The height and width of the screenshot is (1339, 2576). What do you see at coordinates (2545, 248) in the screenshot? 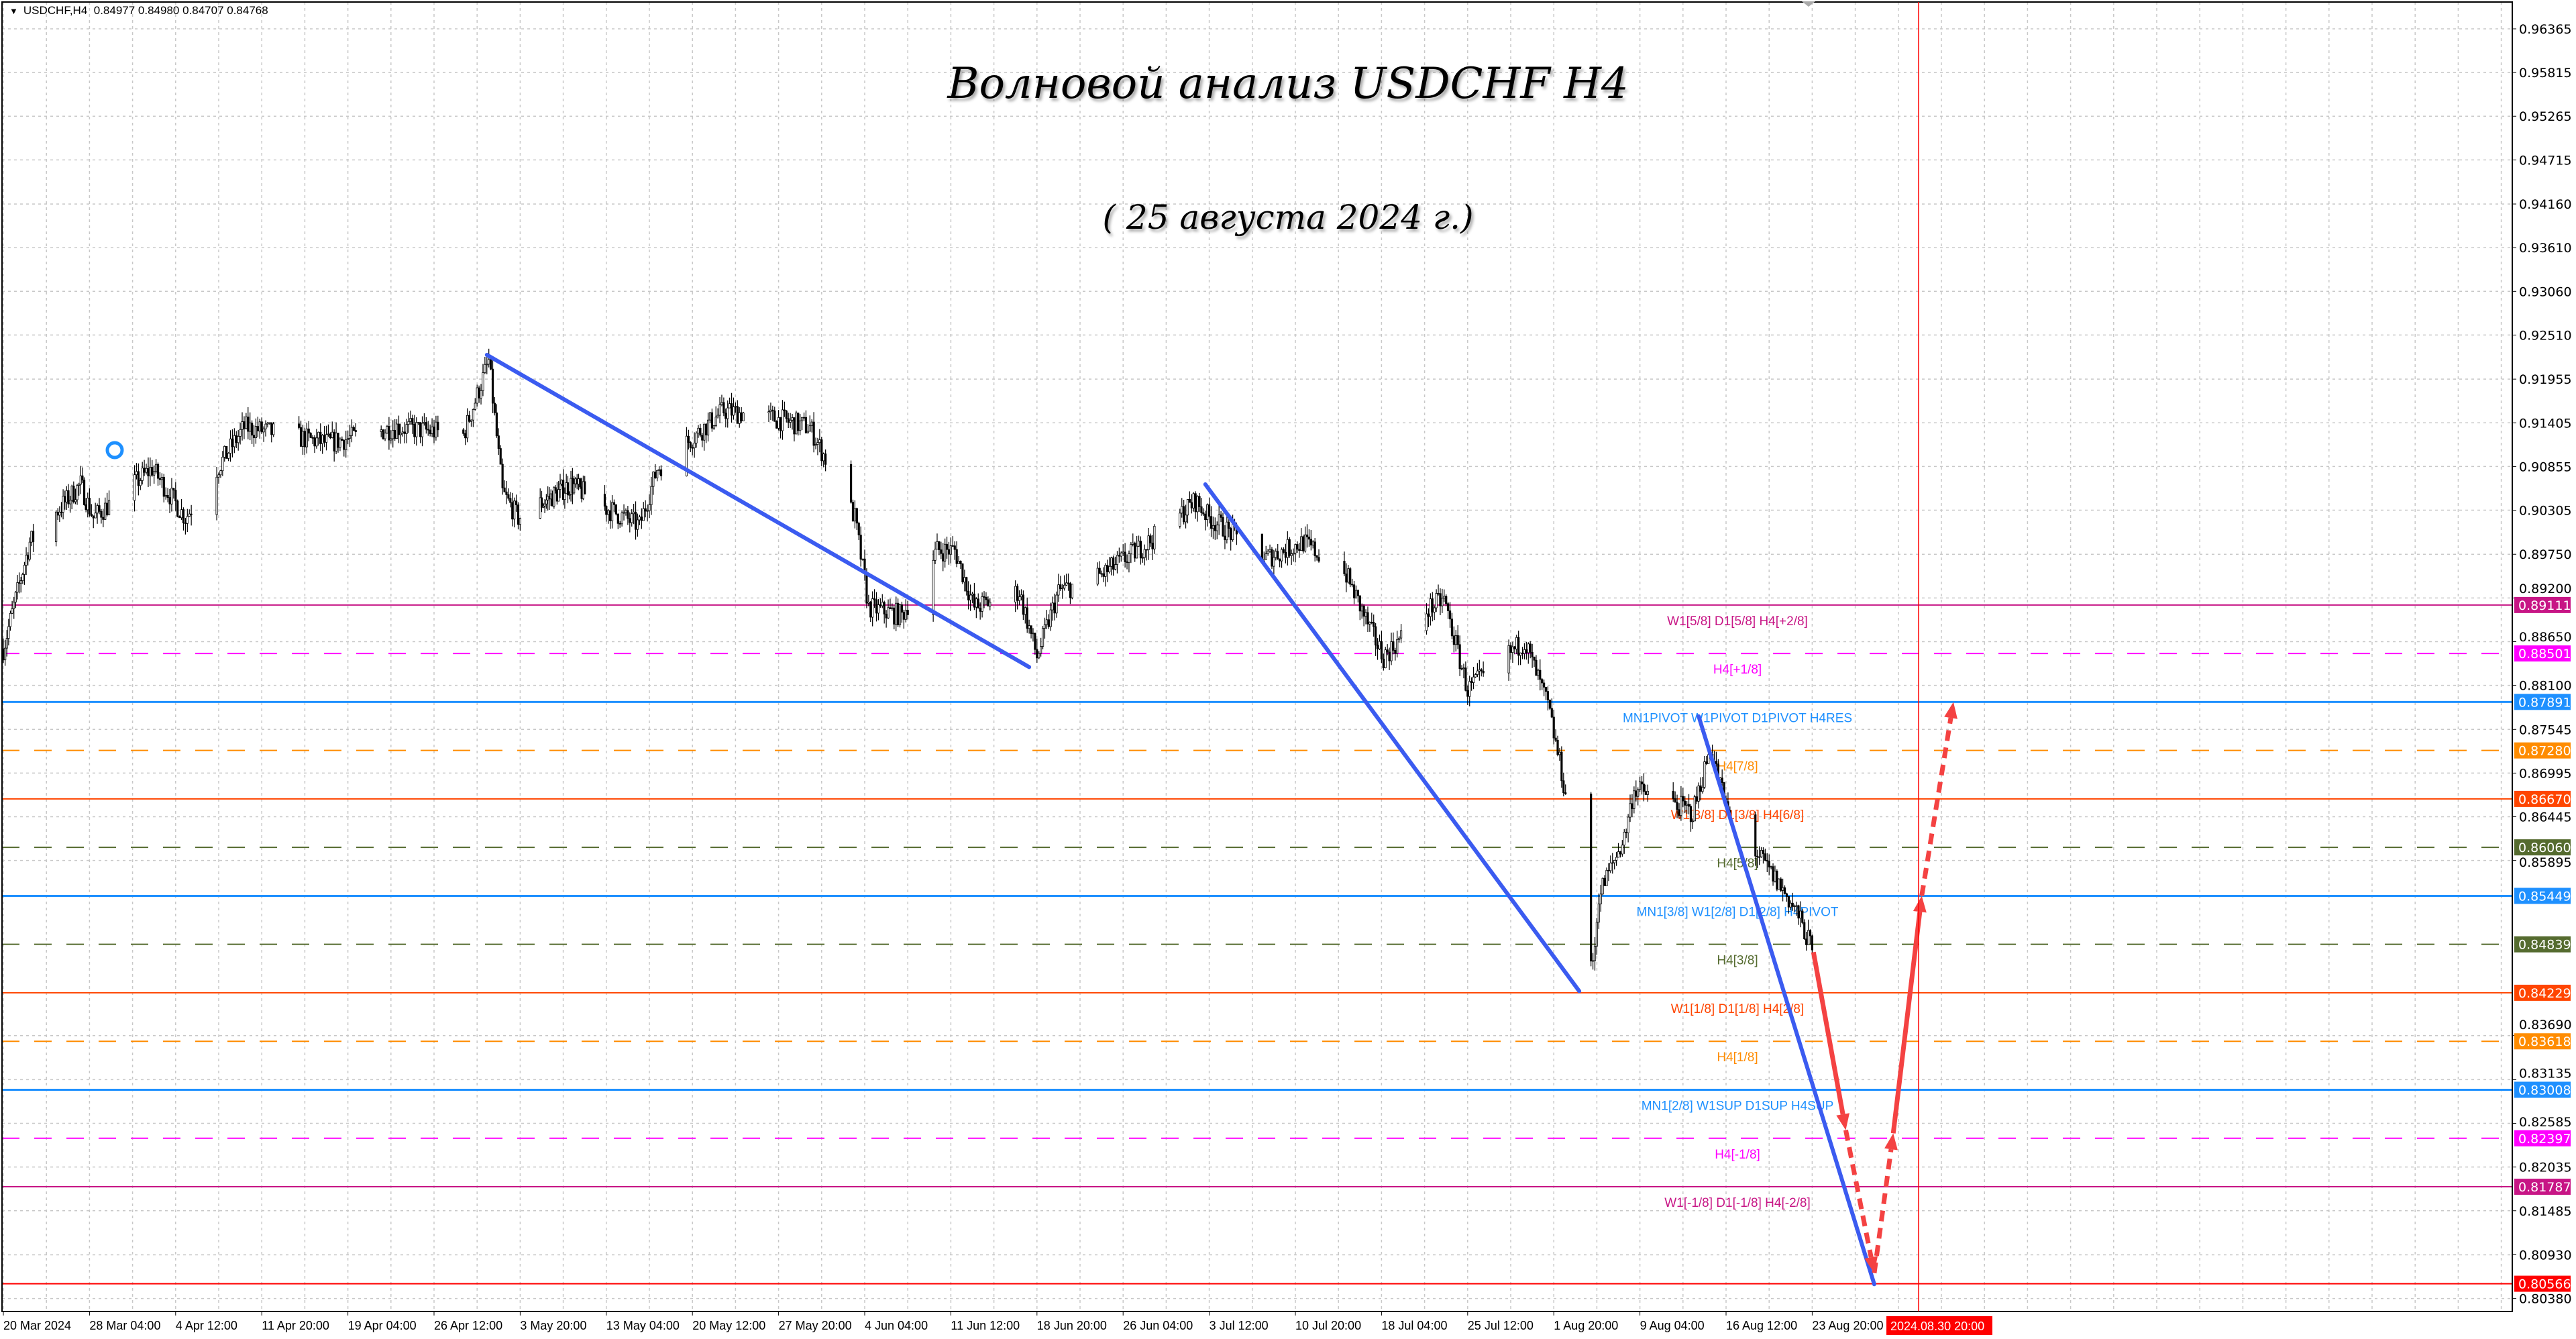
I see `y-tick-label: 0.93610` at bounding box center [2545, 248].